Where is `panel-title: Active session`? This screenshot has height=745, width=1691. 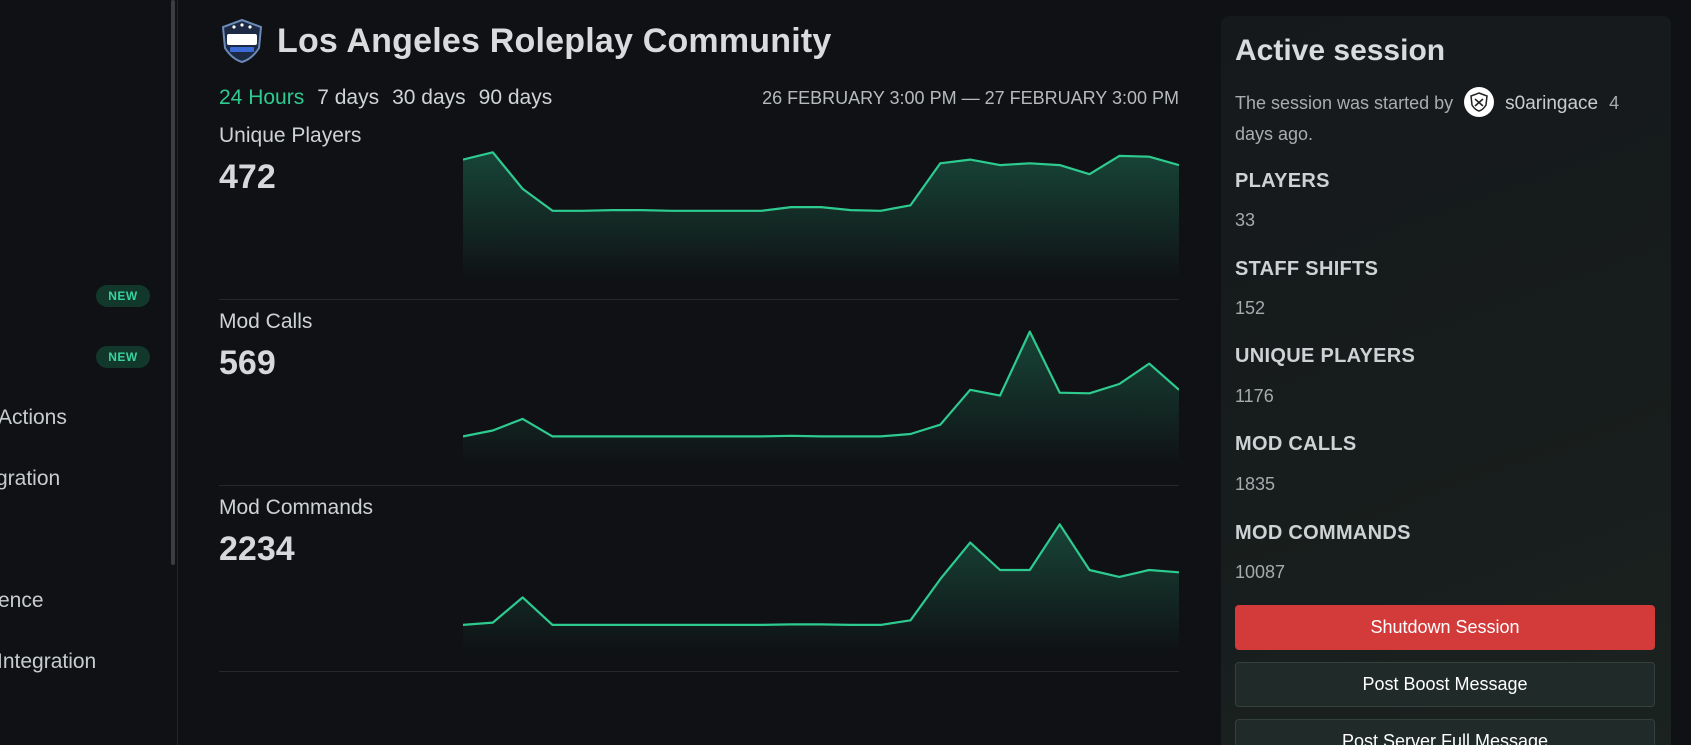 panel-title: Active session is located at coordinates (1340, 50).